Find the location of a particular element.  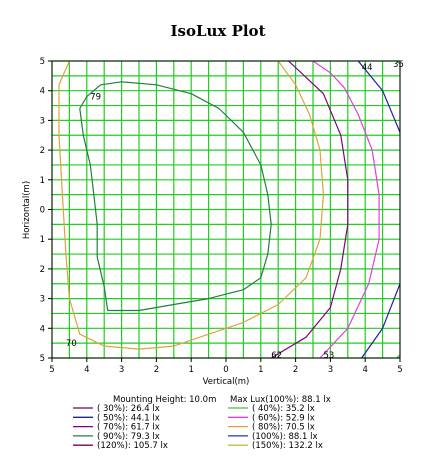

contour-level-label: 53 is located at coordinates (328, 356).